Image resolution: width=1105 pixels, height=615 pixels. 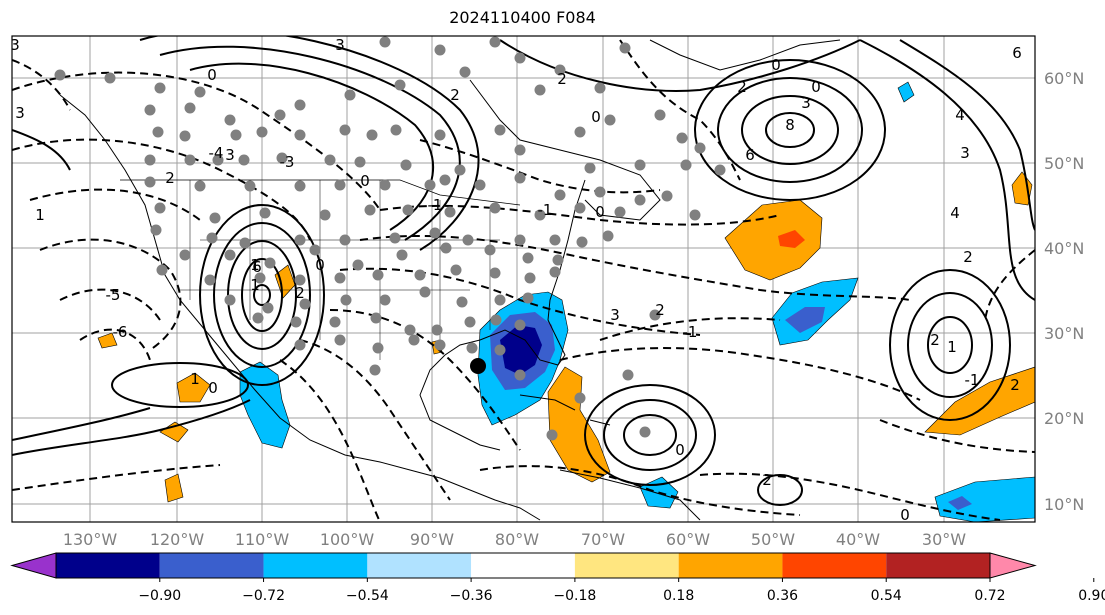 I want to click on colorbar-tick-label: −0.54, so click(x=367, y=596).